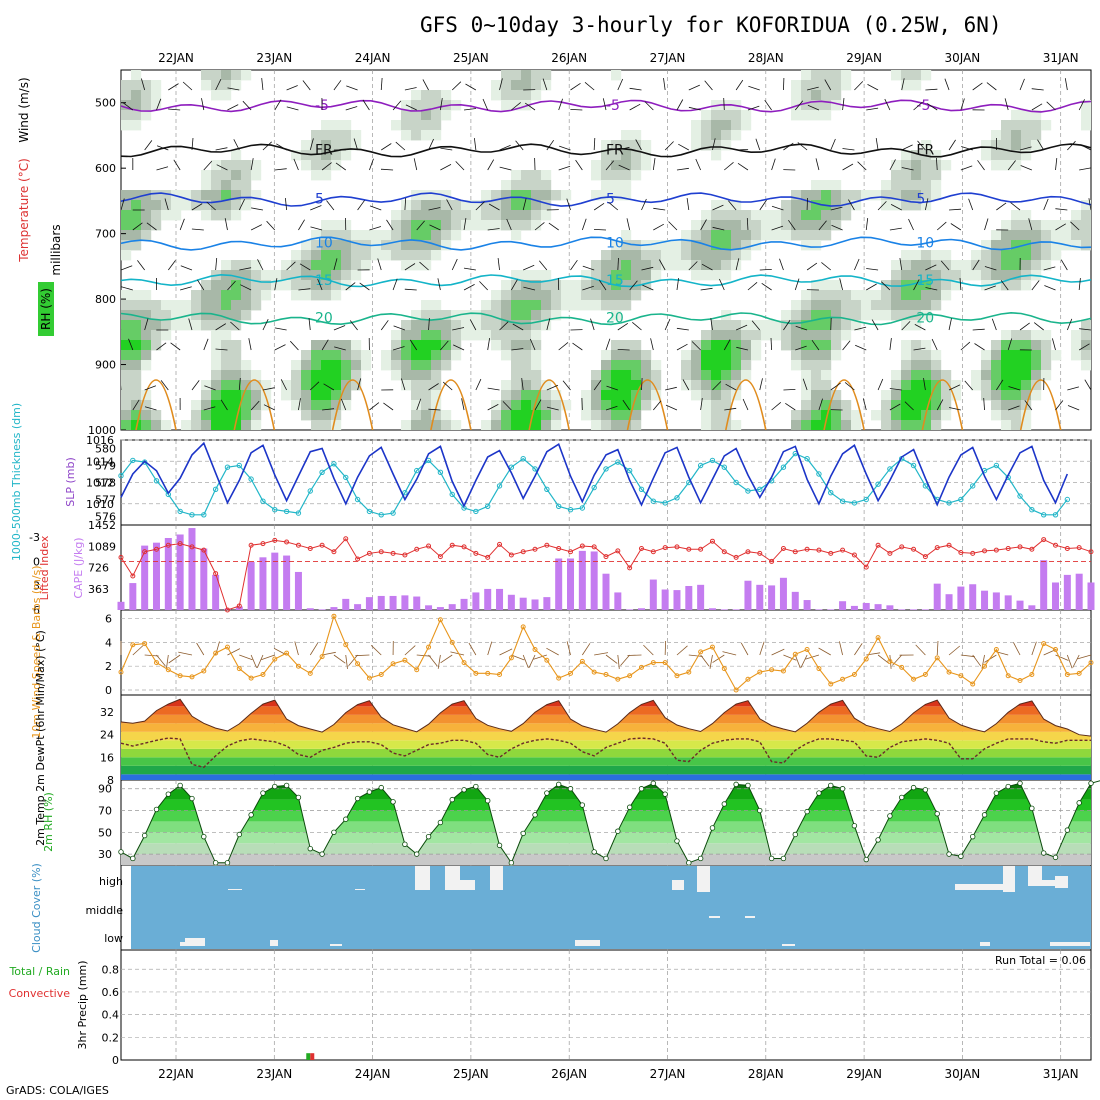 The width and height of the screenshot is (1100, 1100). What do you see at coordinates (606, 652) in the screenshot?
I see `panel-wind-frame` at bounding box center [606, 652].